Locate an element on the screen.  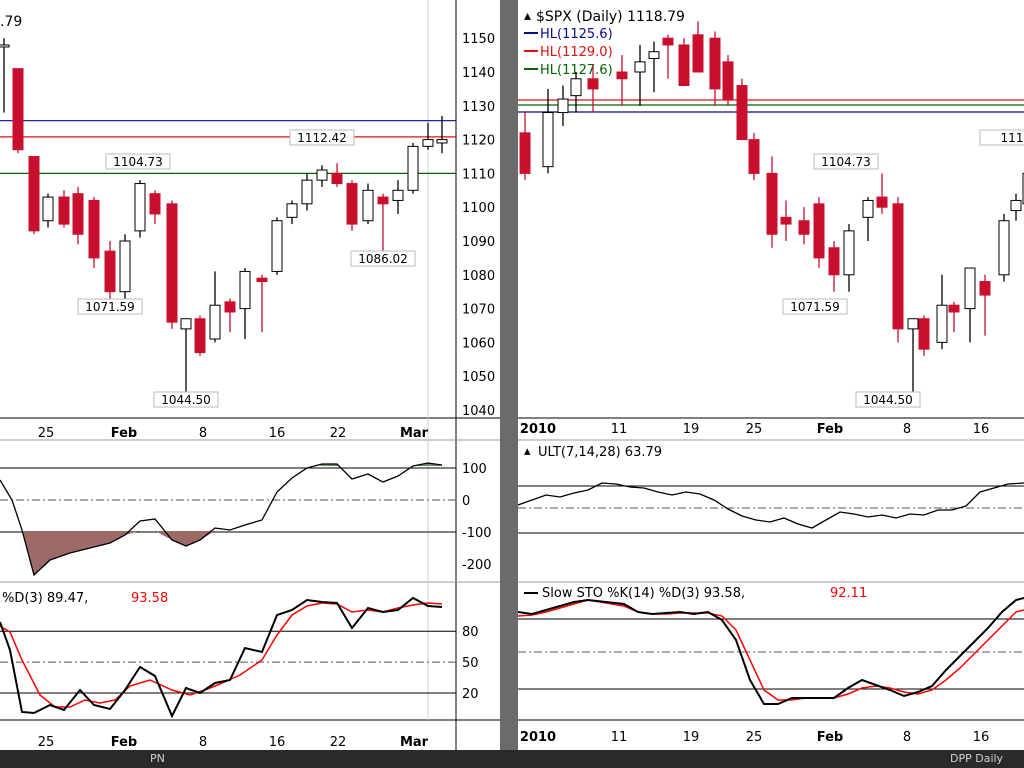
date-label: 2010 is located at coordinates (538, 429).